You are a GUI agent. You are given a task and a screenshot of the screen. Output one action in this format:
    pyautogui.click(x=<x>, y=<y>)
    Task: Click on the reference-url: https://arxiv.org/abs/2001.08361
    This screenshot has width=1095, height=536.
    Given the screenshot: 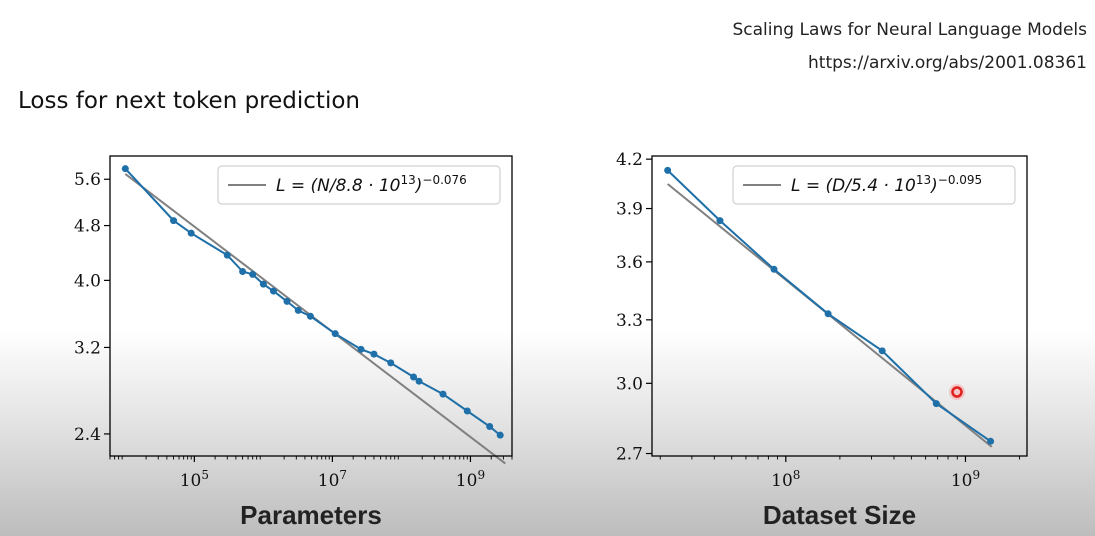 What is the action you would take?
    pyautogui.click(x=947, y=63)
    